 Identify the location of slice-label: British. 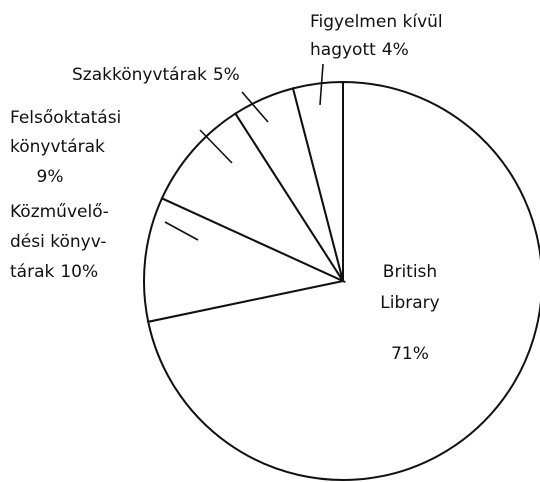
(410, 272).